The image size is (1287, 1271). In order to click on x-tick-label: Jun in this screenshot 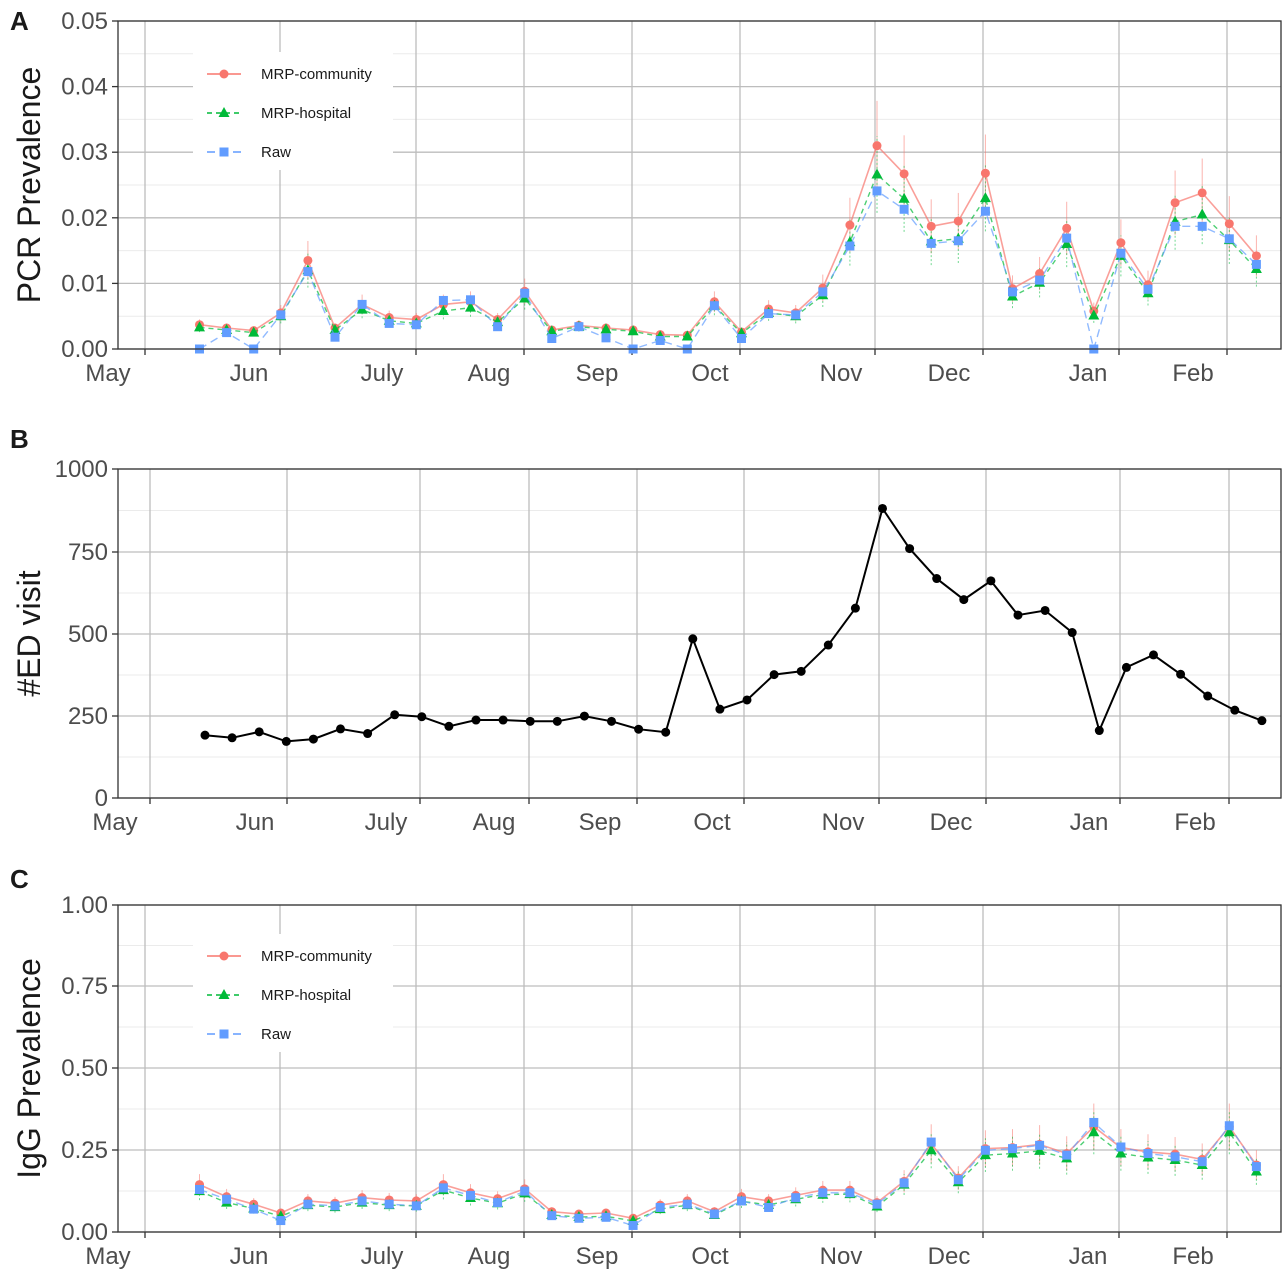, I will do `click(255, 822)`.